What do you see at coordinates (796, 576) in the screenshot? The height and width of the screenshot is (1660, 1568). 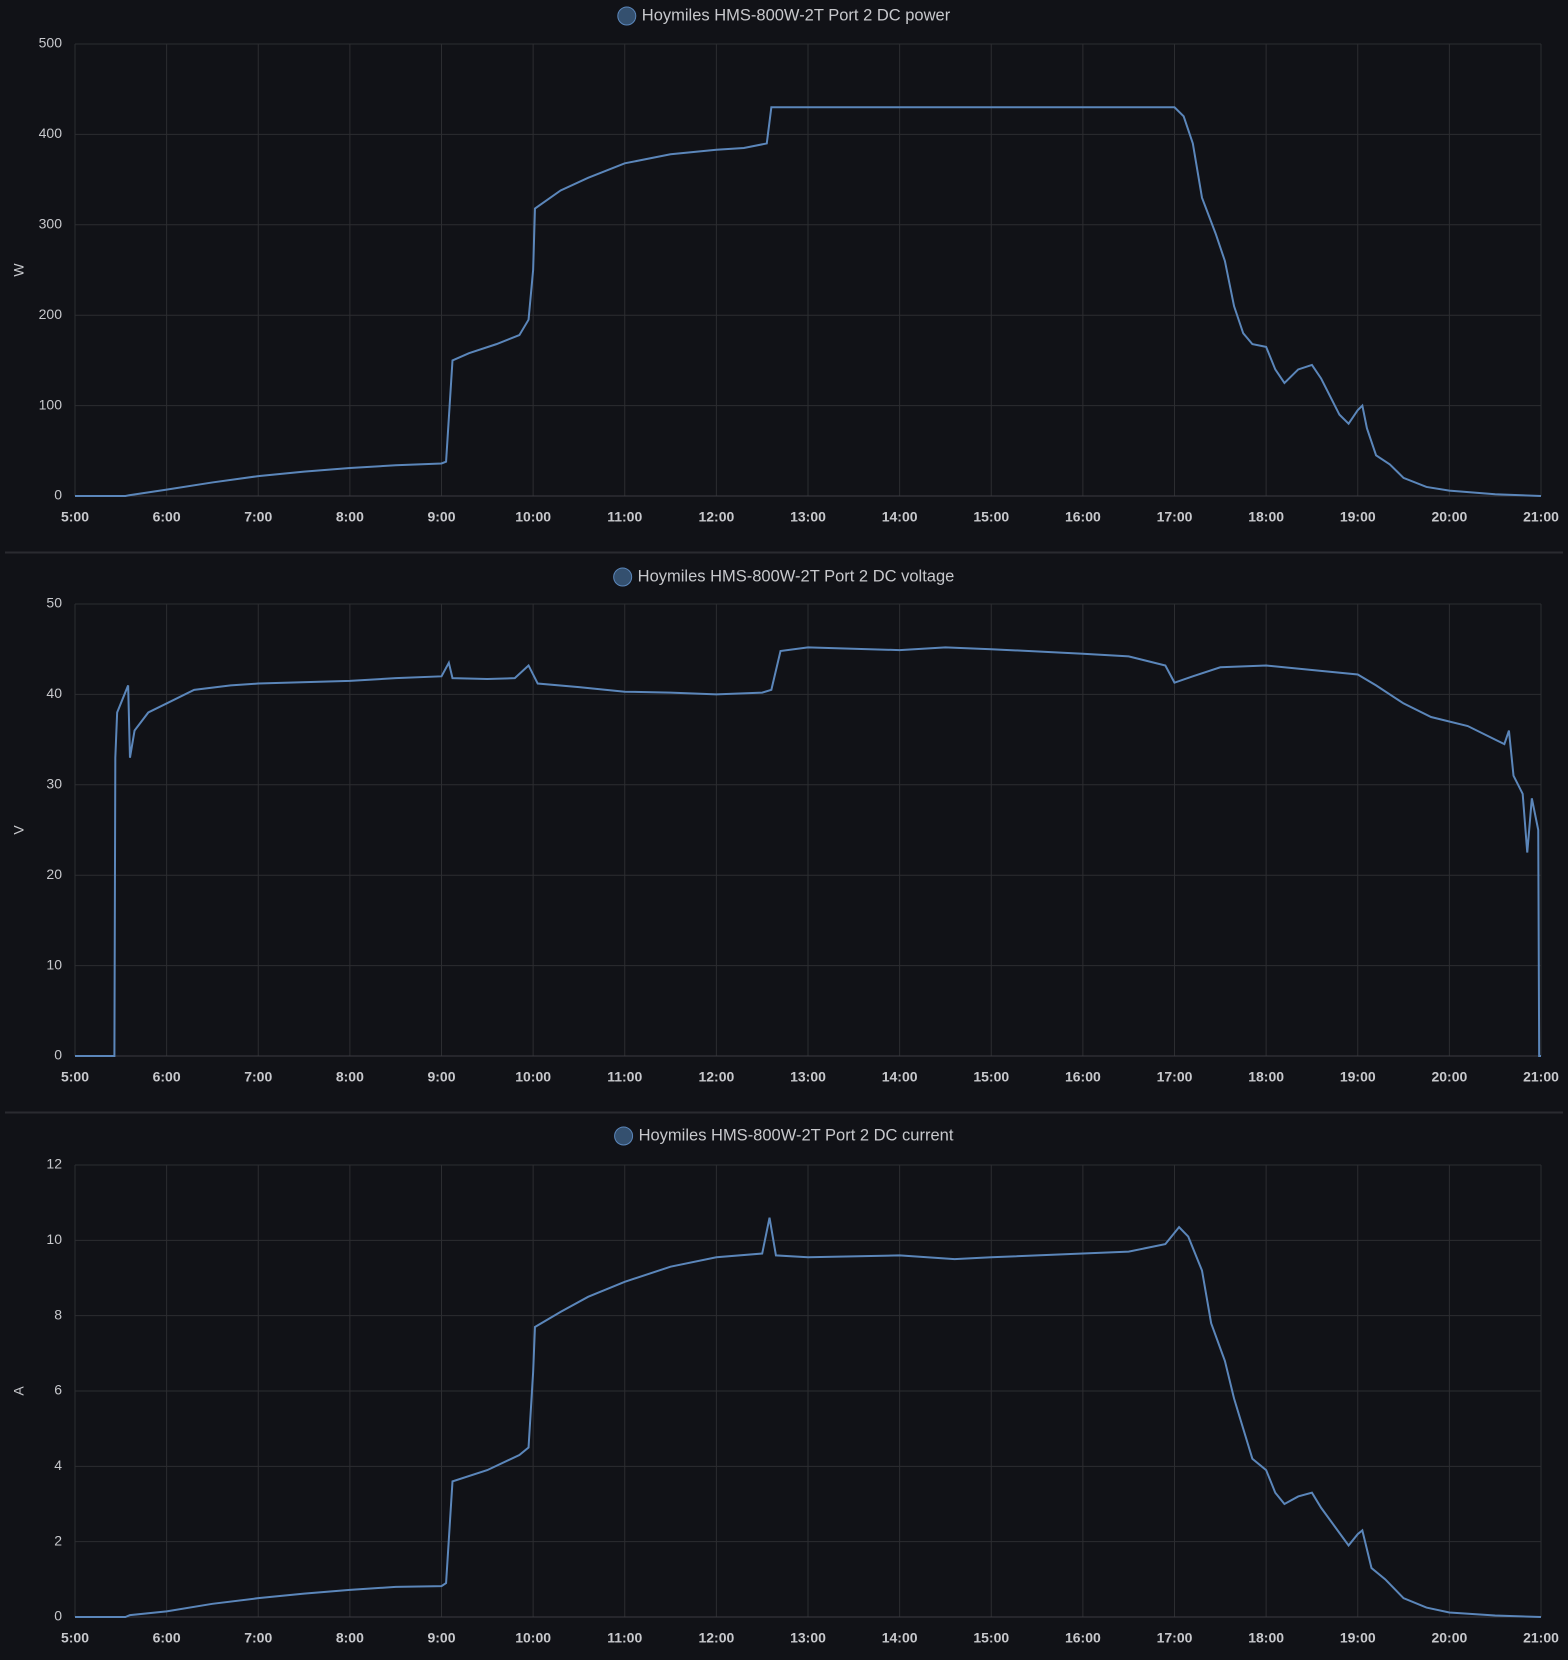 I see `legend-label: Hoymiles HMS-800W-2T Port 2 DC voltage` at bounding box center [796, 576].